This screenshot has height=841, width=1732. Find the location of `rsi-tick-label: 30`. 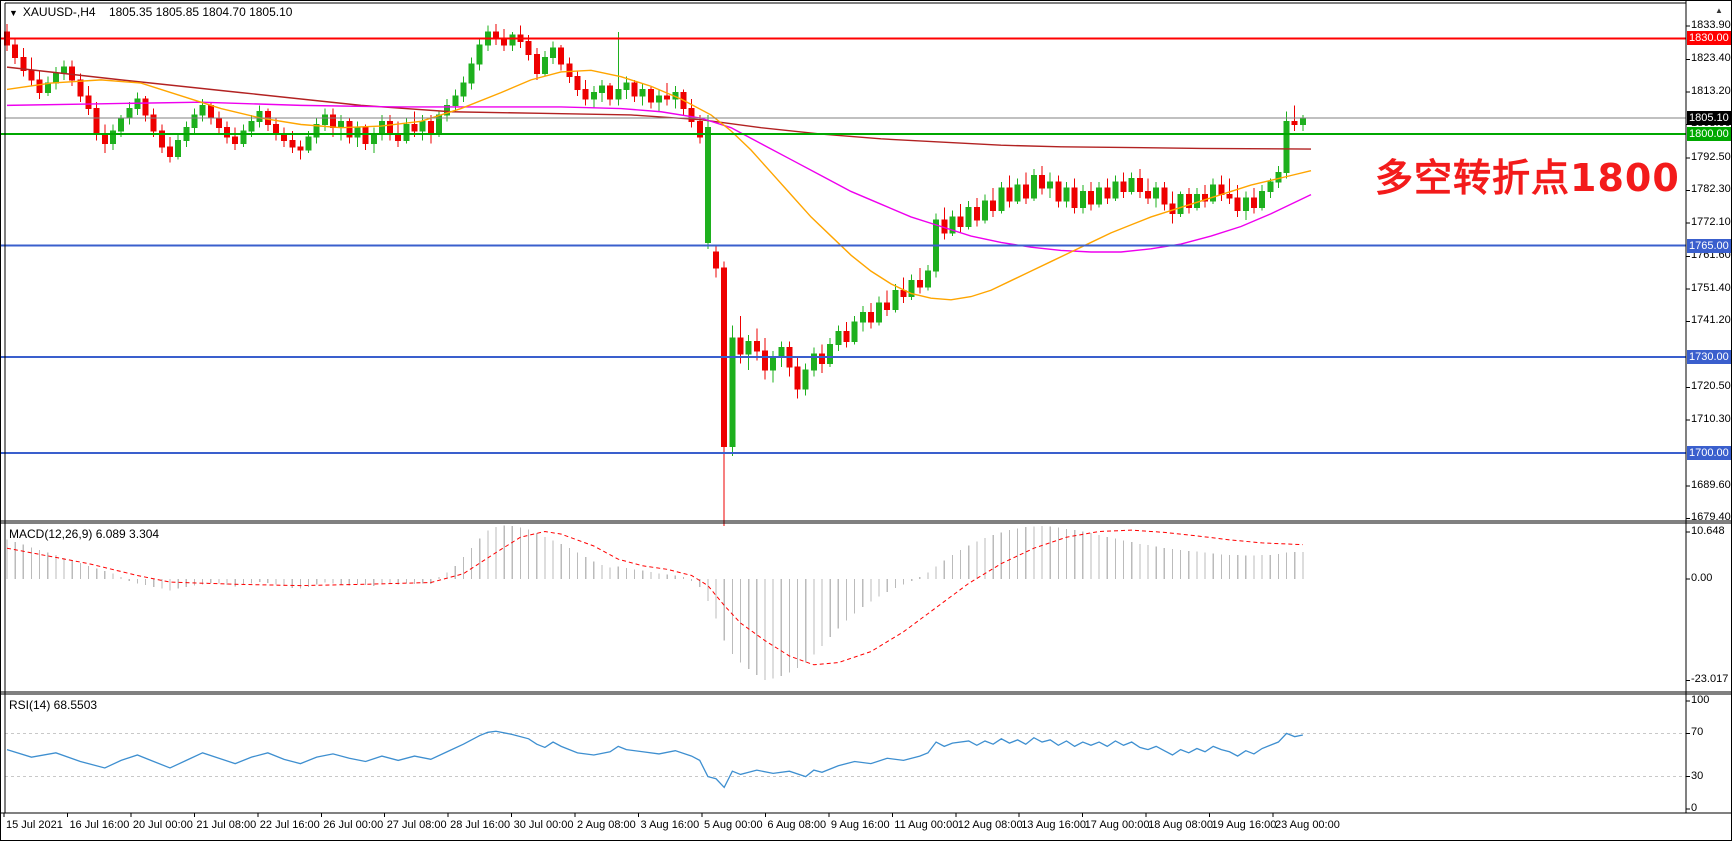

rsi-tick-label: 30 is located at coordinates (1697, 775).